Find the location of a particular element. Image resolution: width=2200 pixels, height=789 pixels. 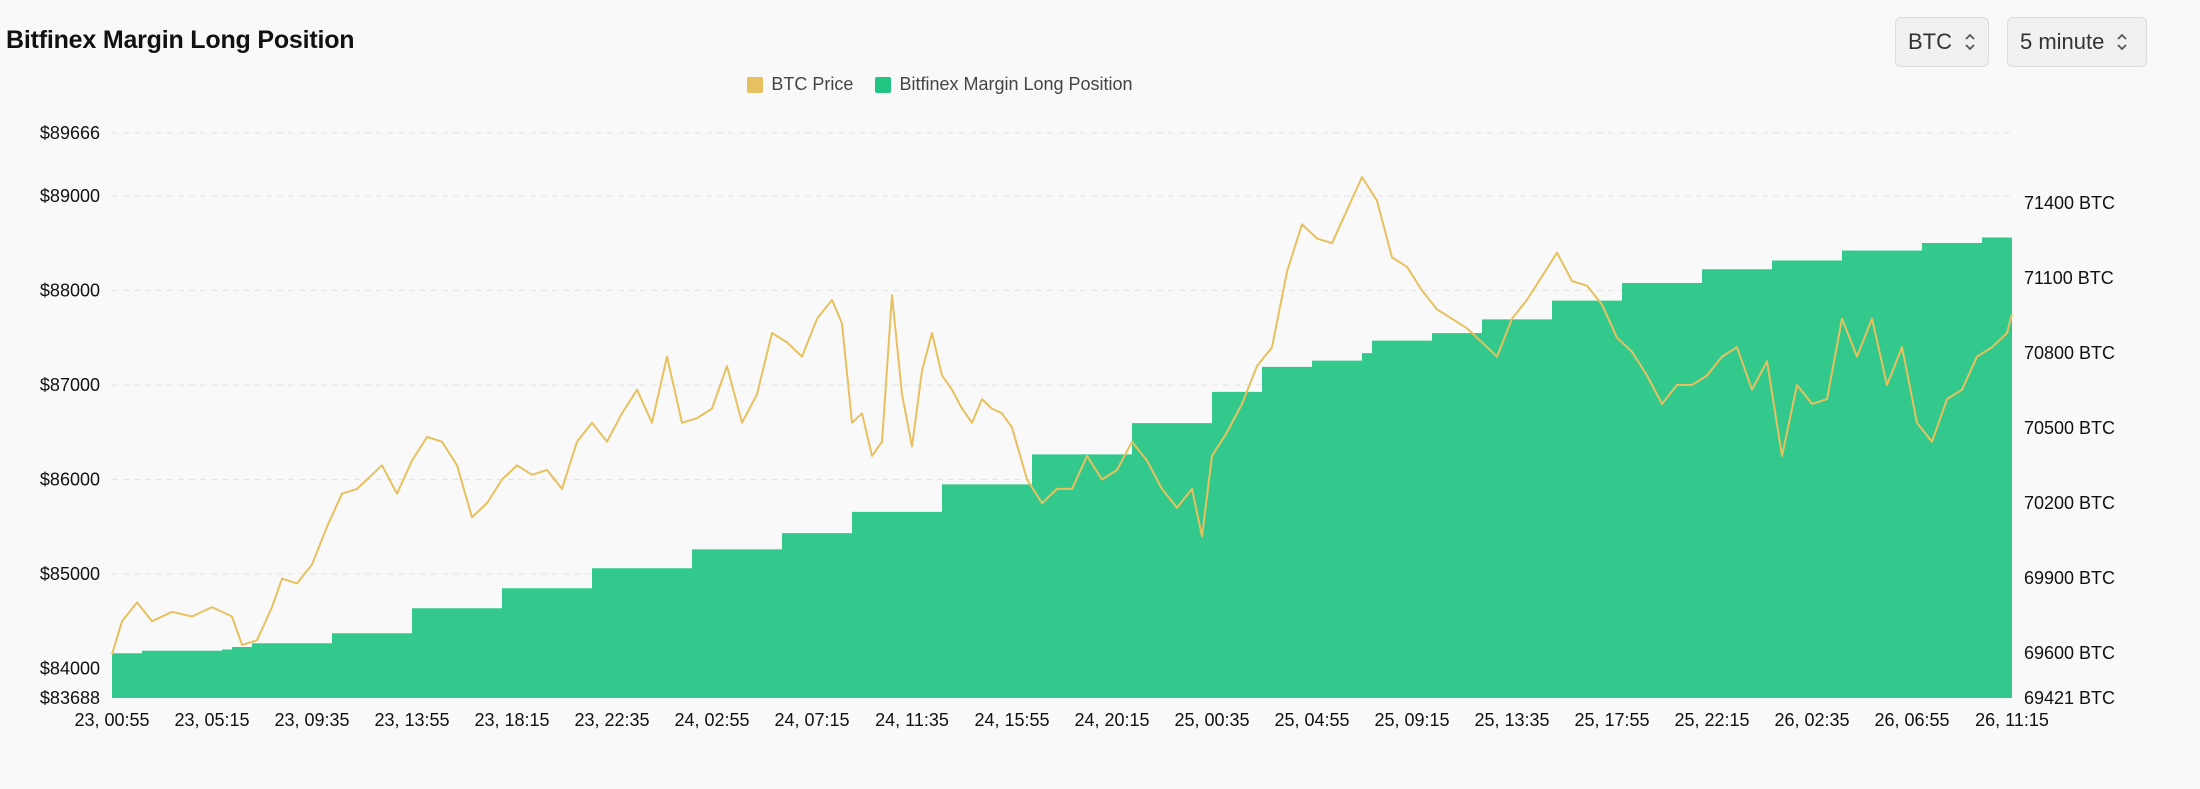

x-axis-tick-label: 24, 20:15 is located at coordinates (1111, 720).